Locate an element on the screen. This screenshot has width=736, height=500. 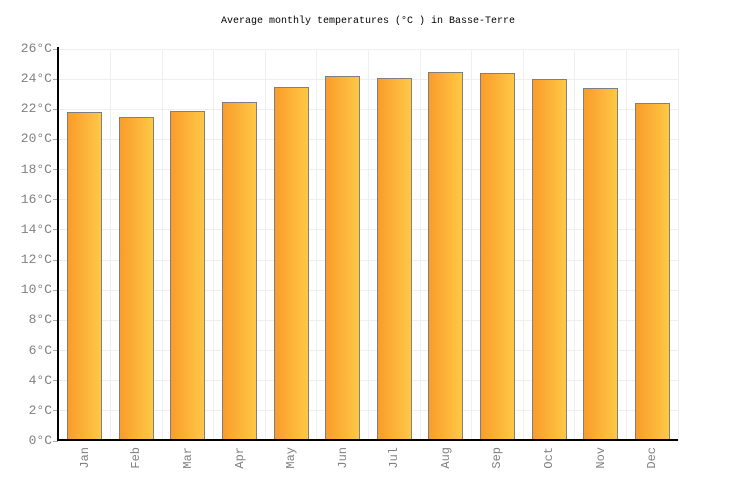
bar-aug is located at coordinates (446, 256).